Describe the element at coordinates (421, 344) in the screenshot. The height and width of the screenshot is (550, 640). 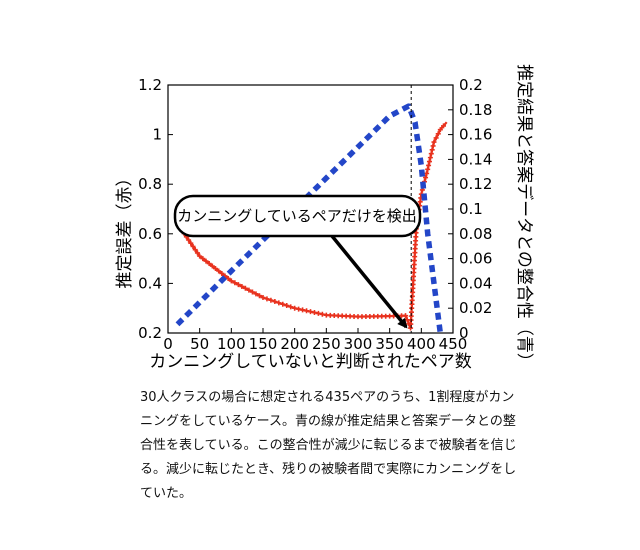
I see `x-tick-label: 400` at that location.